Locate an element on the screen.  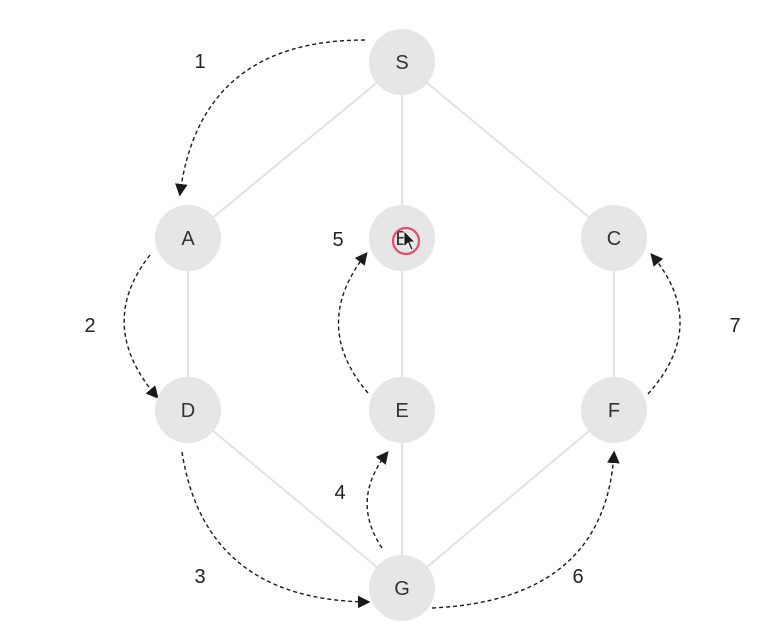
node-d: D is located at coordinates (188, 410).